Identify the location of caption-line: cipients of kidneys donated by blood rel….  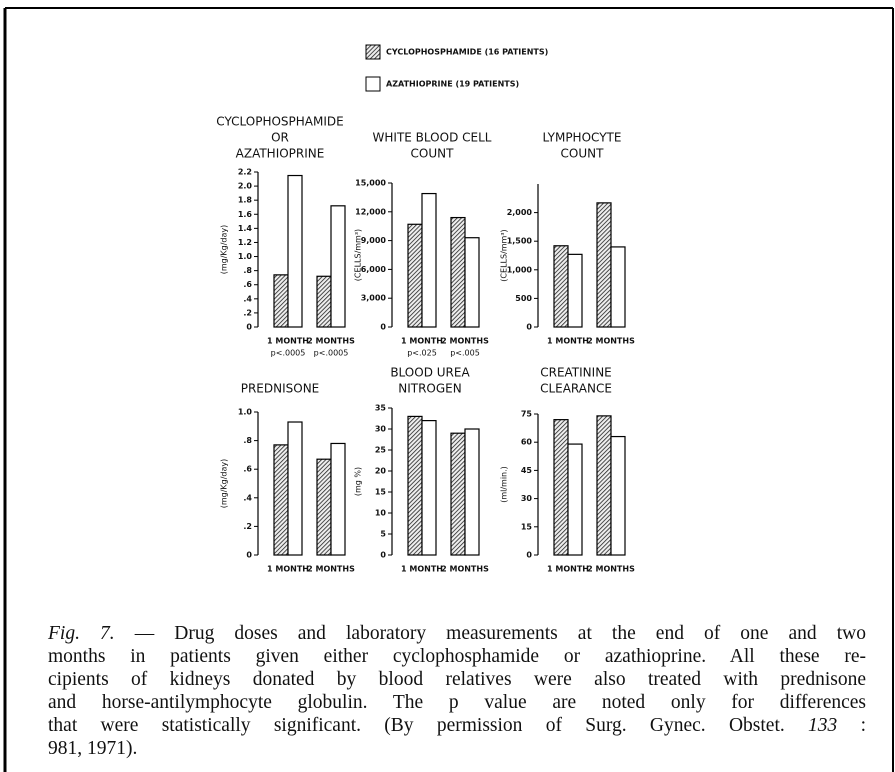
(457, 679).